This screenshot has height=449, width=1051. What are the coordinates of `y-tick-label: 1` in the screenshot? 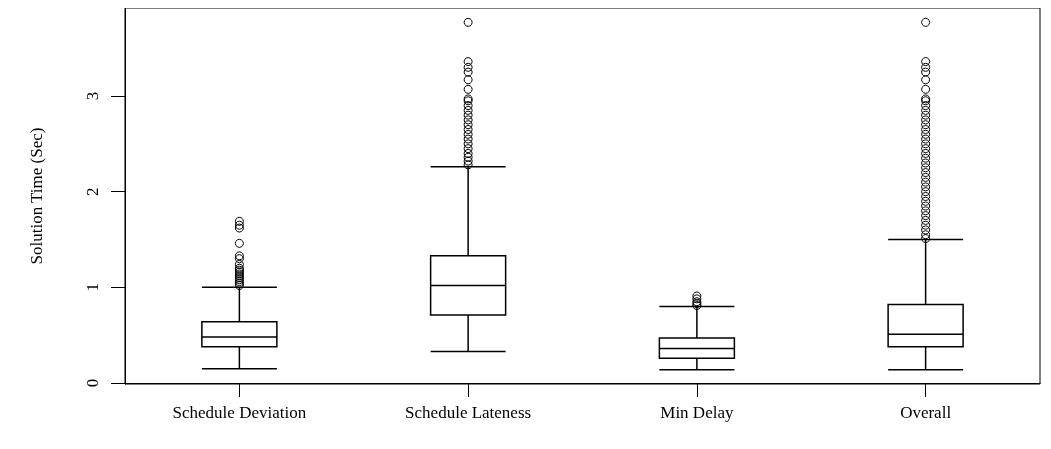 It's located at (92, 287).